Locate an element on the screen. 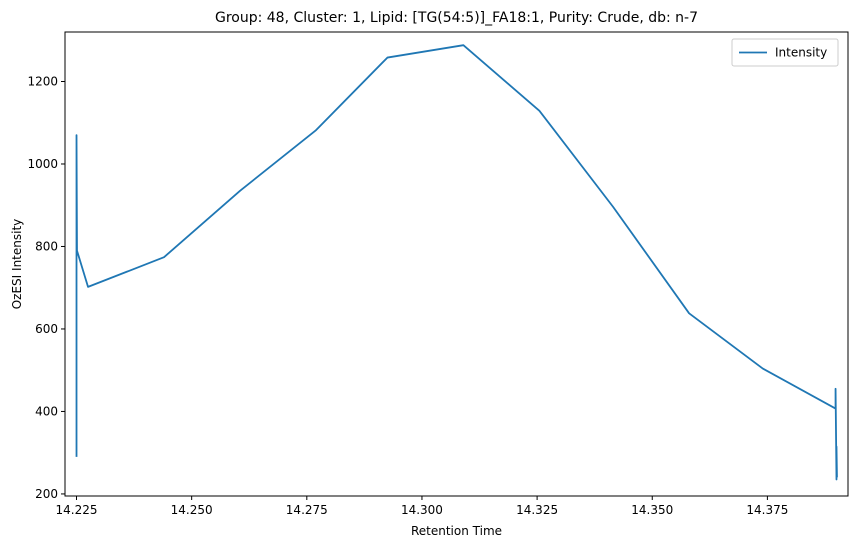 The width and height of the screenshot is (859, 547). legend-label: Intensity is located at coordinates (801, 53).